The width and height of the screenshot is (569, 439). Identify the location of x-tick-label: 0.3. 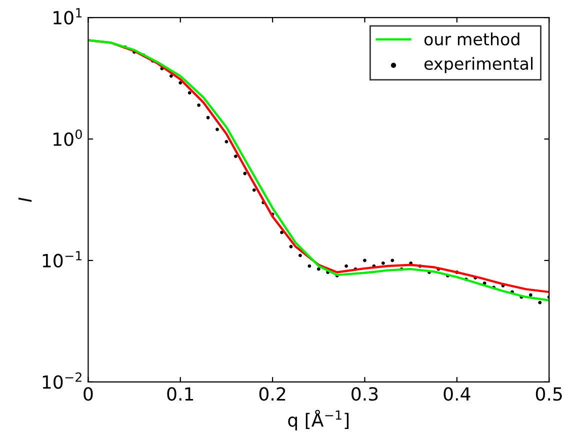
(365, 394).